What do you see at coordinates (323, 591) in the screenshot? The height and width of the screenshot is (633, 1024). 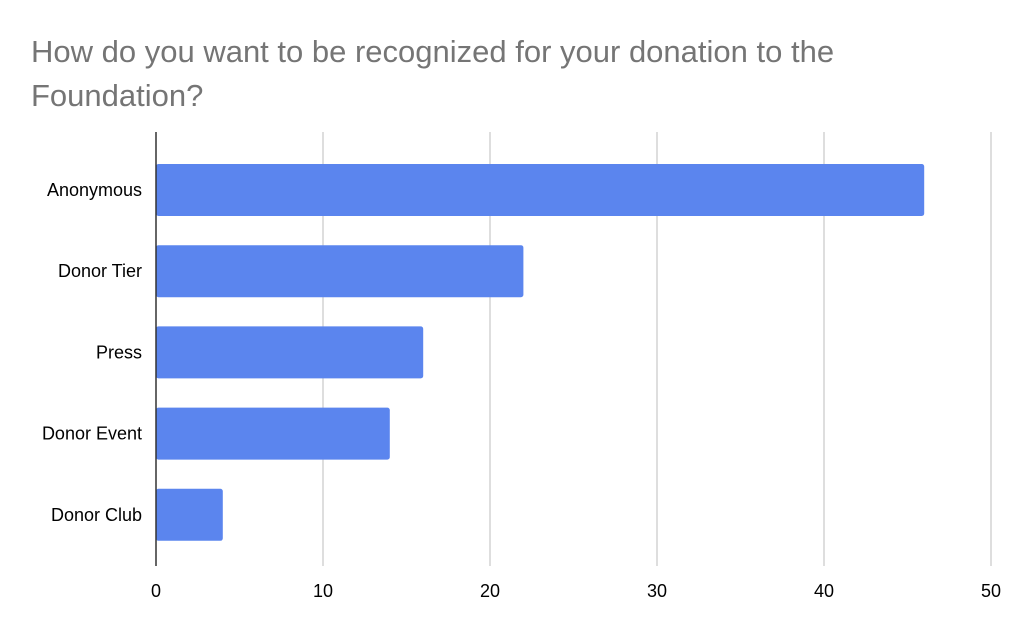 I see `x-tick-label-10: 10` at bounding box center [323, 591].